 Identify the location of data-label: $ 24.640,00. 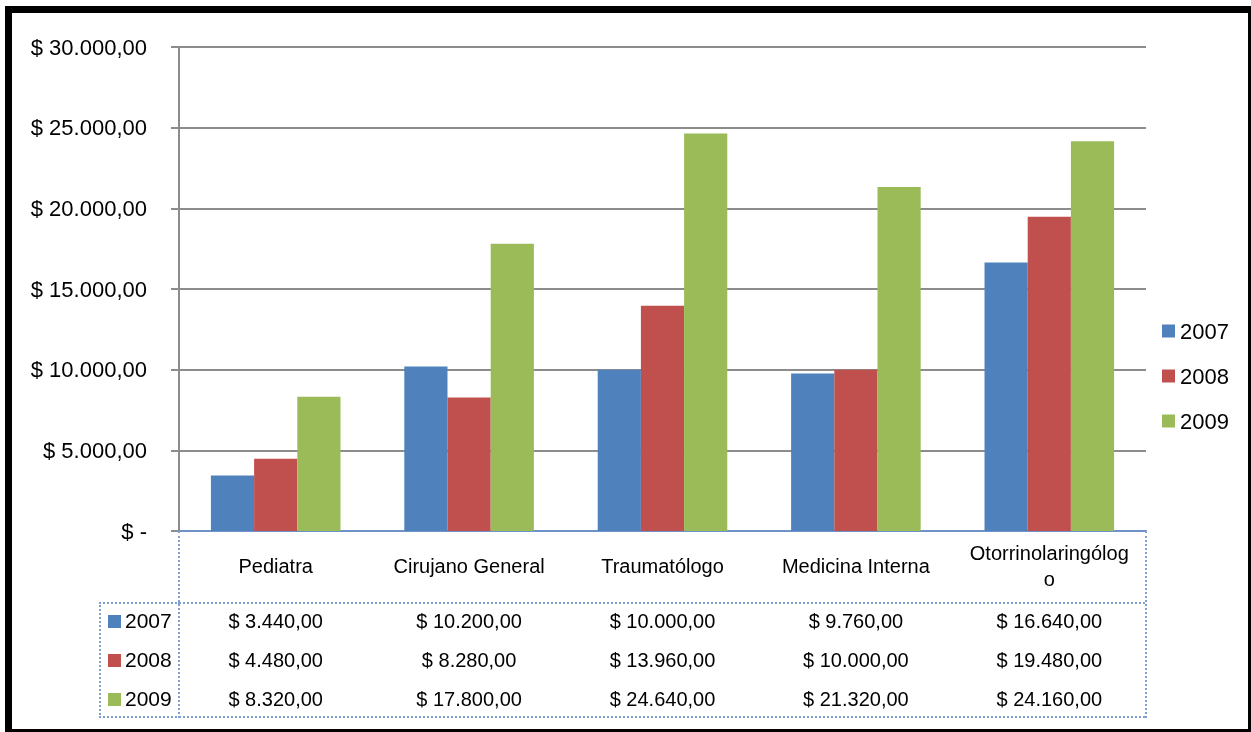
(662, 698).